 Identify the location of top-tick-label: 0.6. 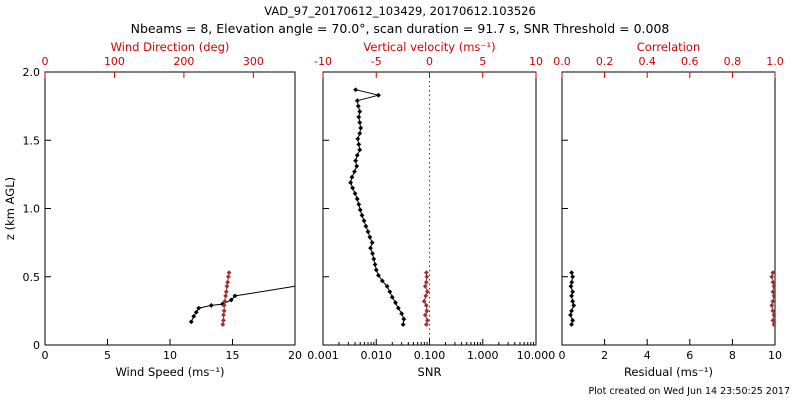
(690, 61).